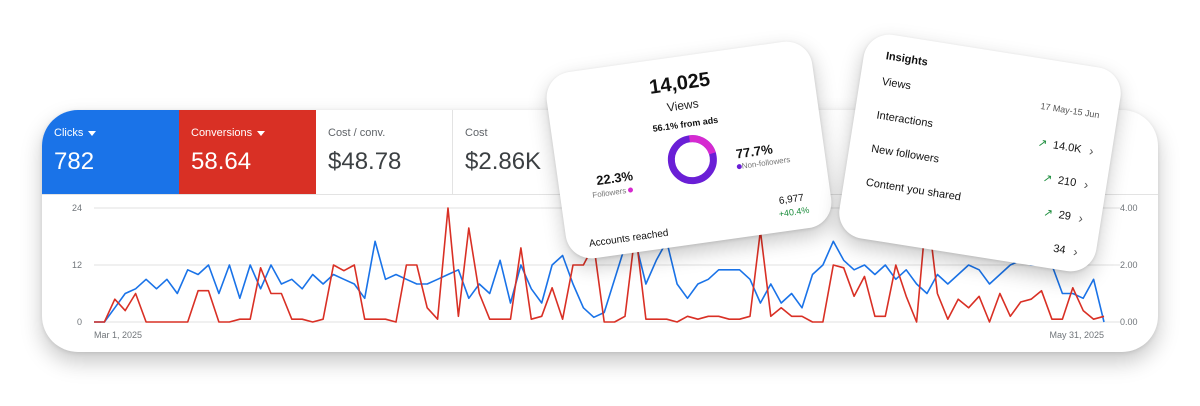 Image resolution: width=1200 pixels, height=406 pixels. Describe the element at coordinates (1129, 208) in the screenshot. I see `right-tick-label: 4.00` at that location.